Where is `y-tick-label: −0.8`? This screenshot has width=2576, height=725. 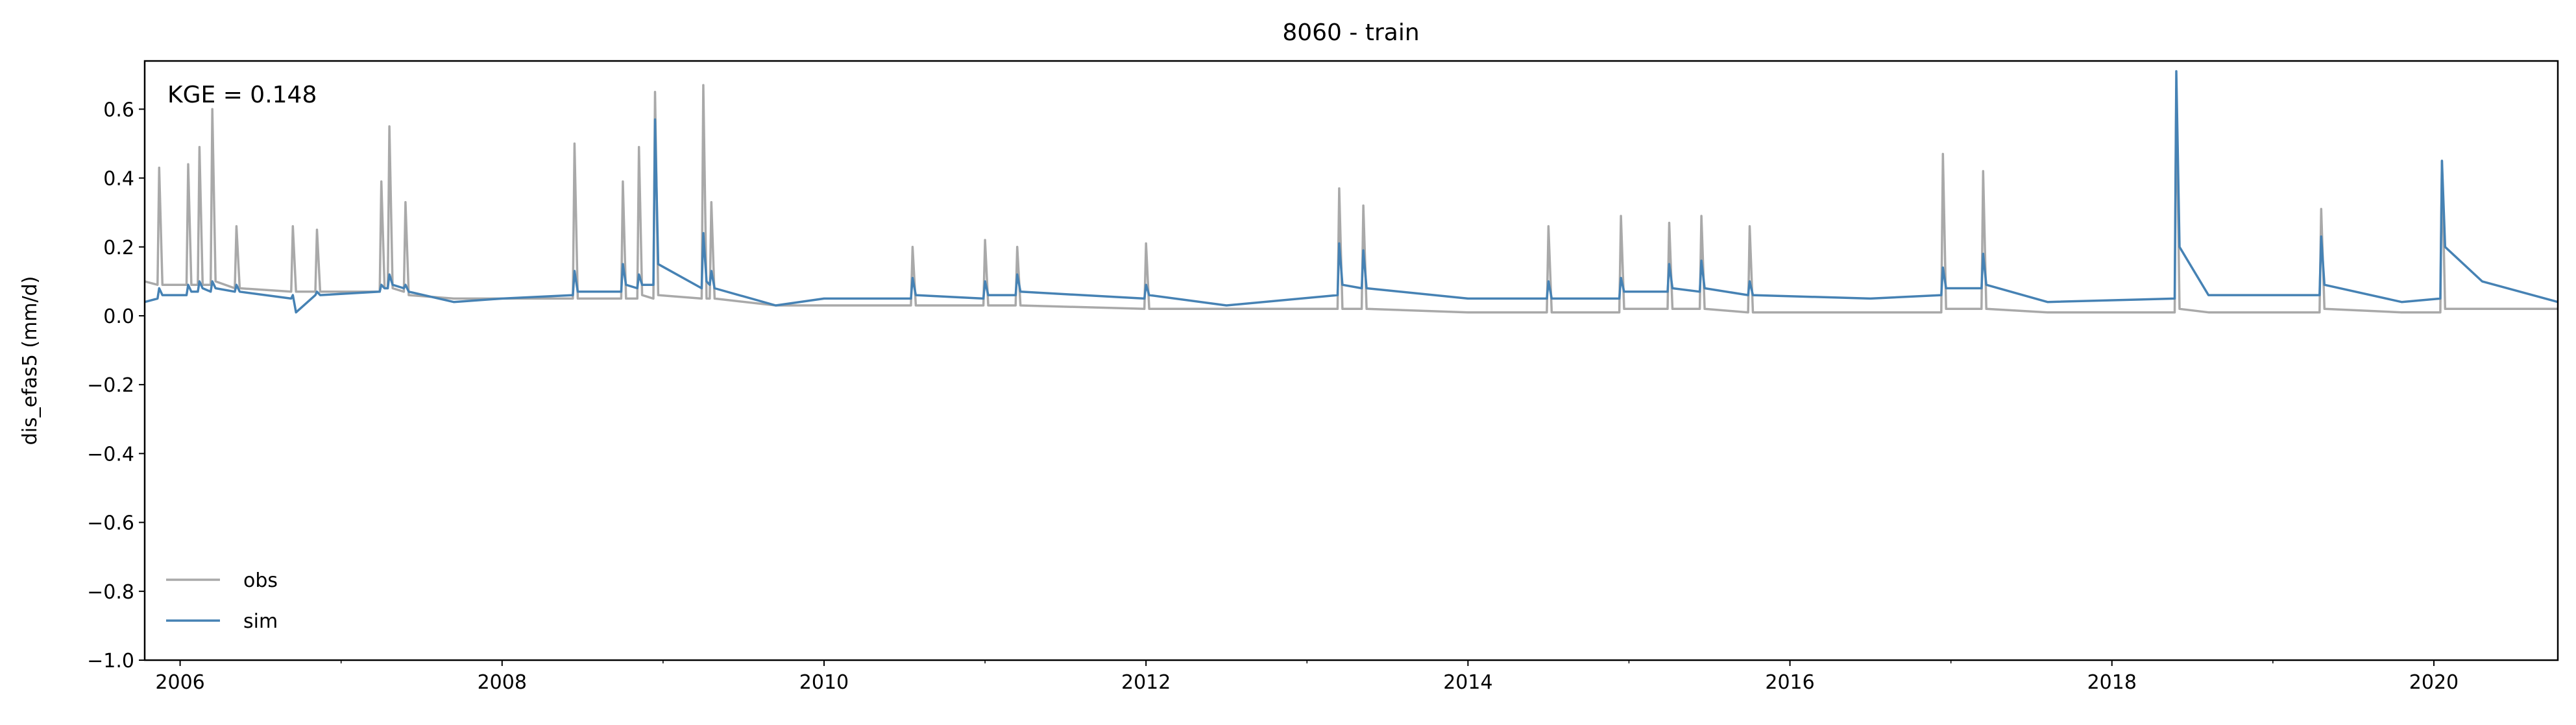
y-tick-label: −0.8 is located at coordinates (110, 592).